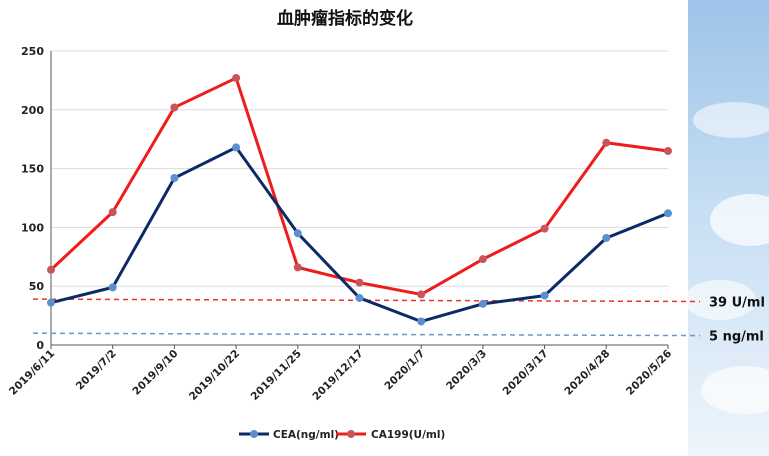 This screenshot has height=456, width=769. I want to click on chart-title: 血肿瘤指标的变化, so click(345, 18).